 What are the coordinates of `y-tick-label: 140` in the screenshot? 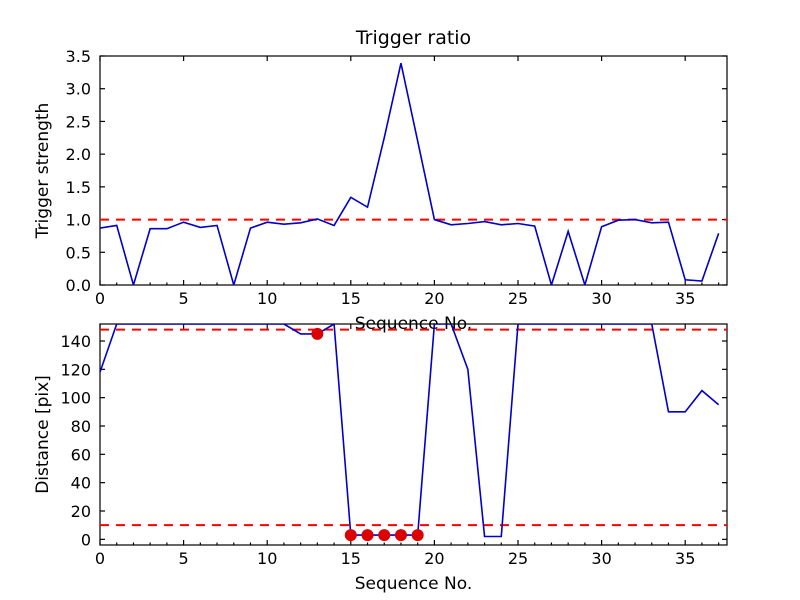 It's located at (75, 341).